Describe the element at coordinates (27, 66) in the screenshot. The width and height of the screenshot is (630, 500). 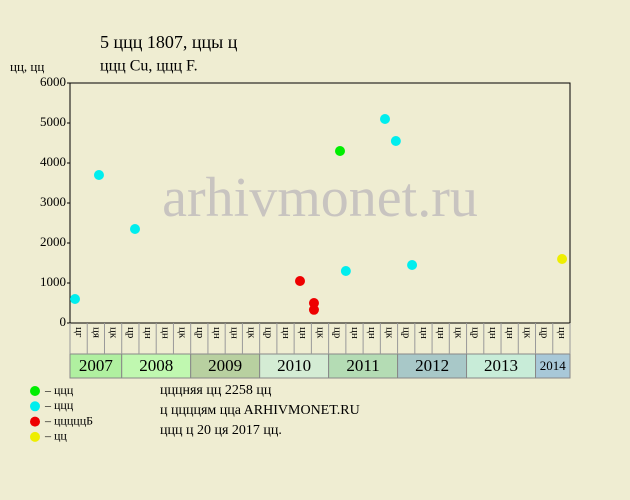
I see `y-axis-label: цц, цц` at that location.